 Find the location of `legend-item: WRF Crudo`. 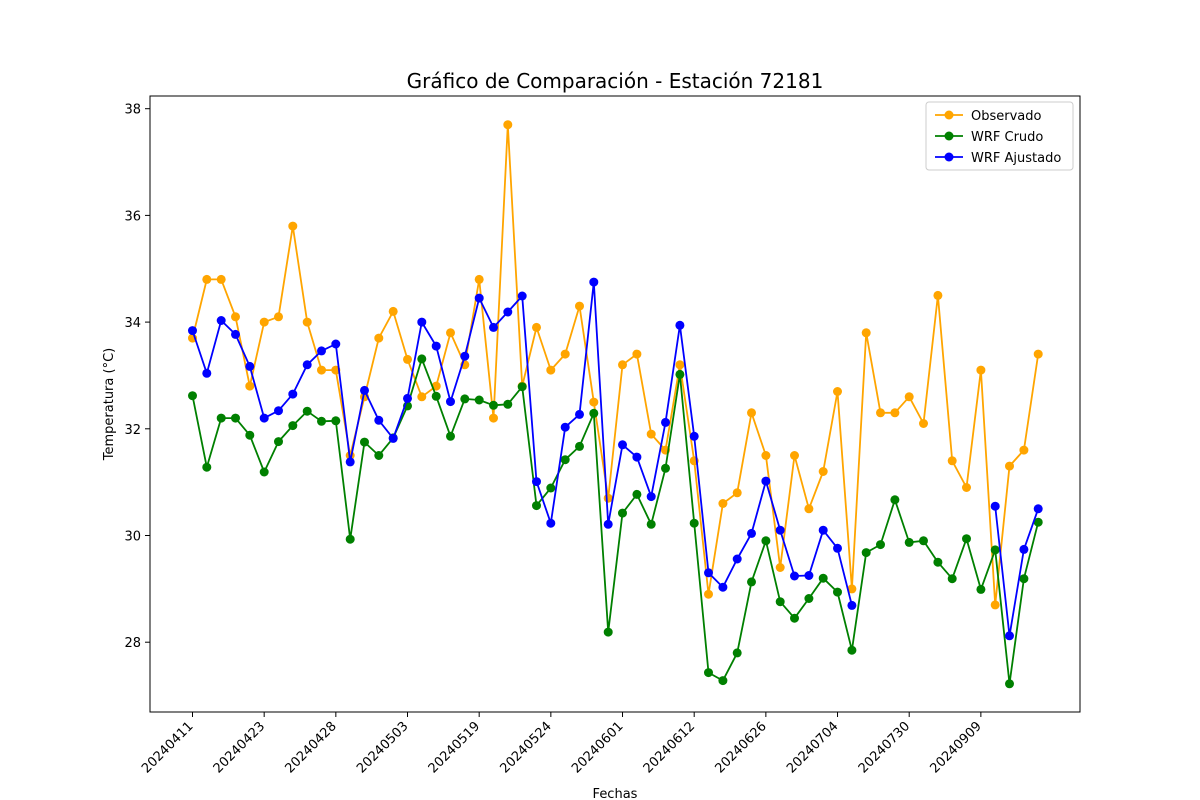

legend-item: WRF Crudo is located at coordinates (989, 137).